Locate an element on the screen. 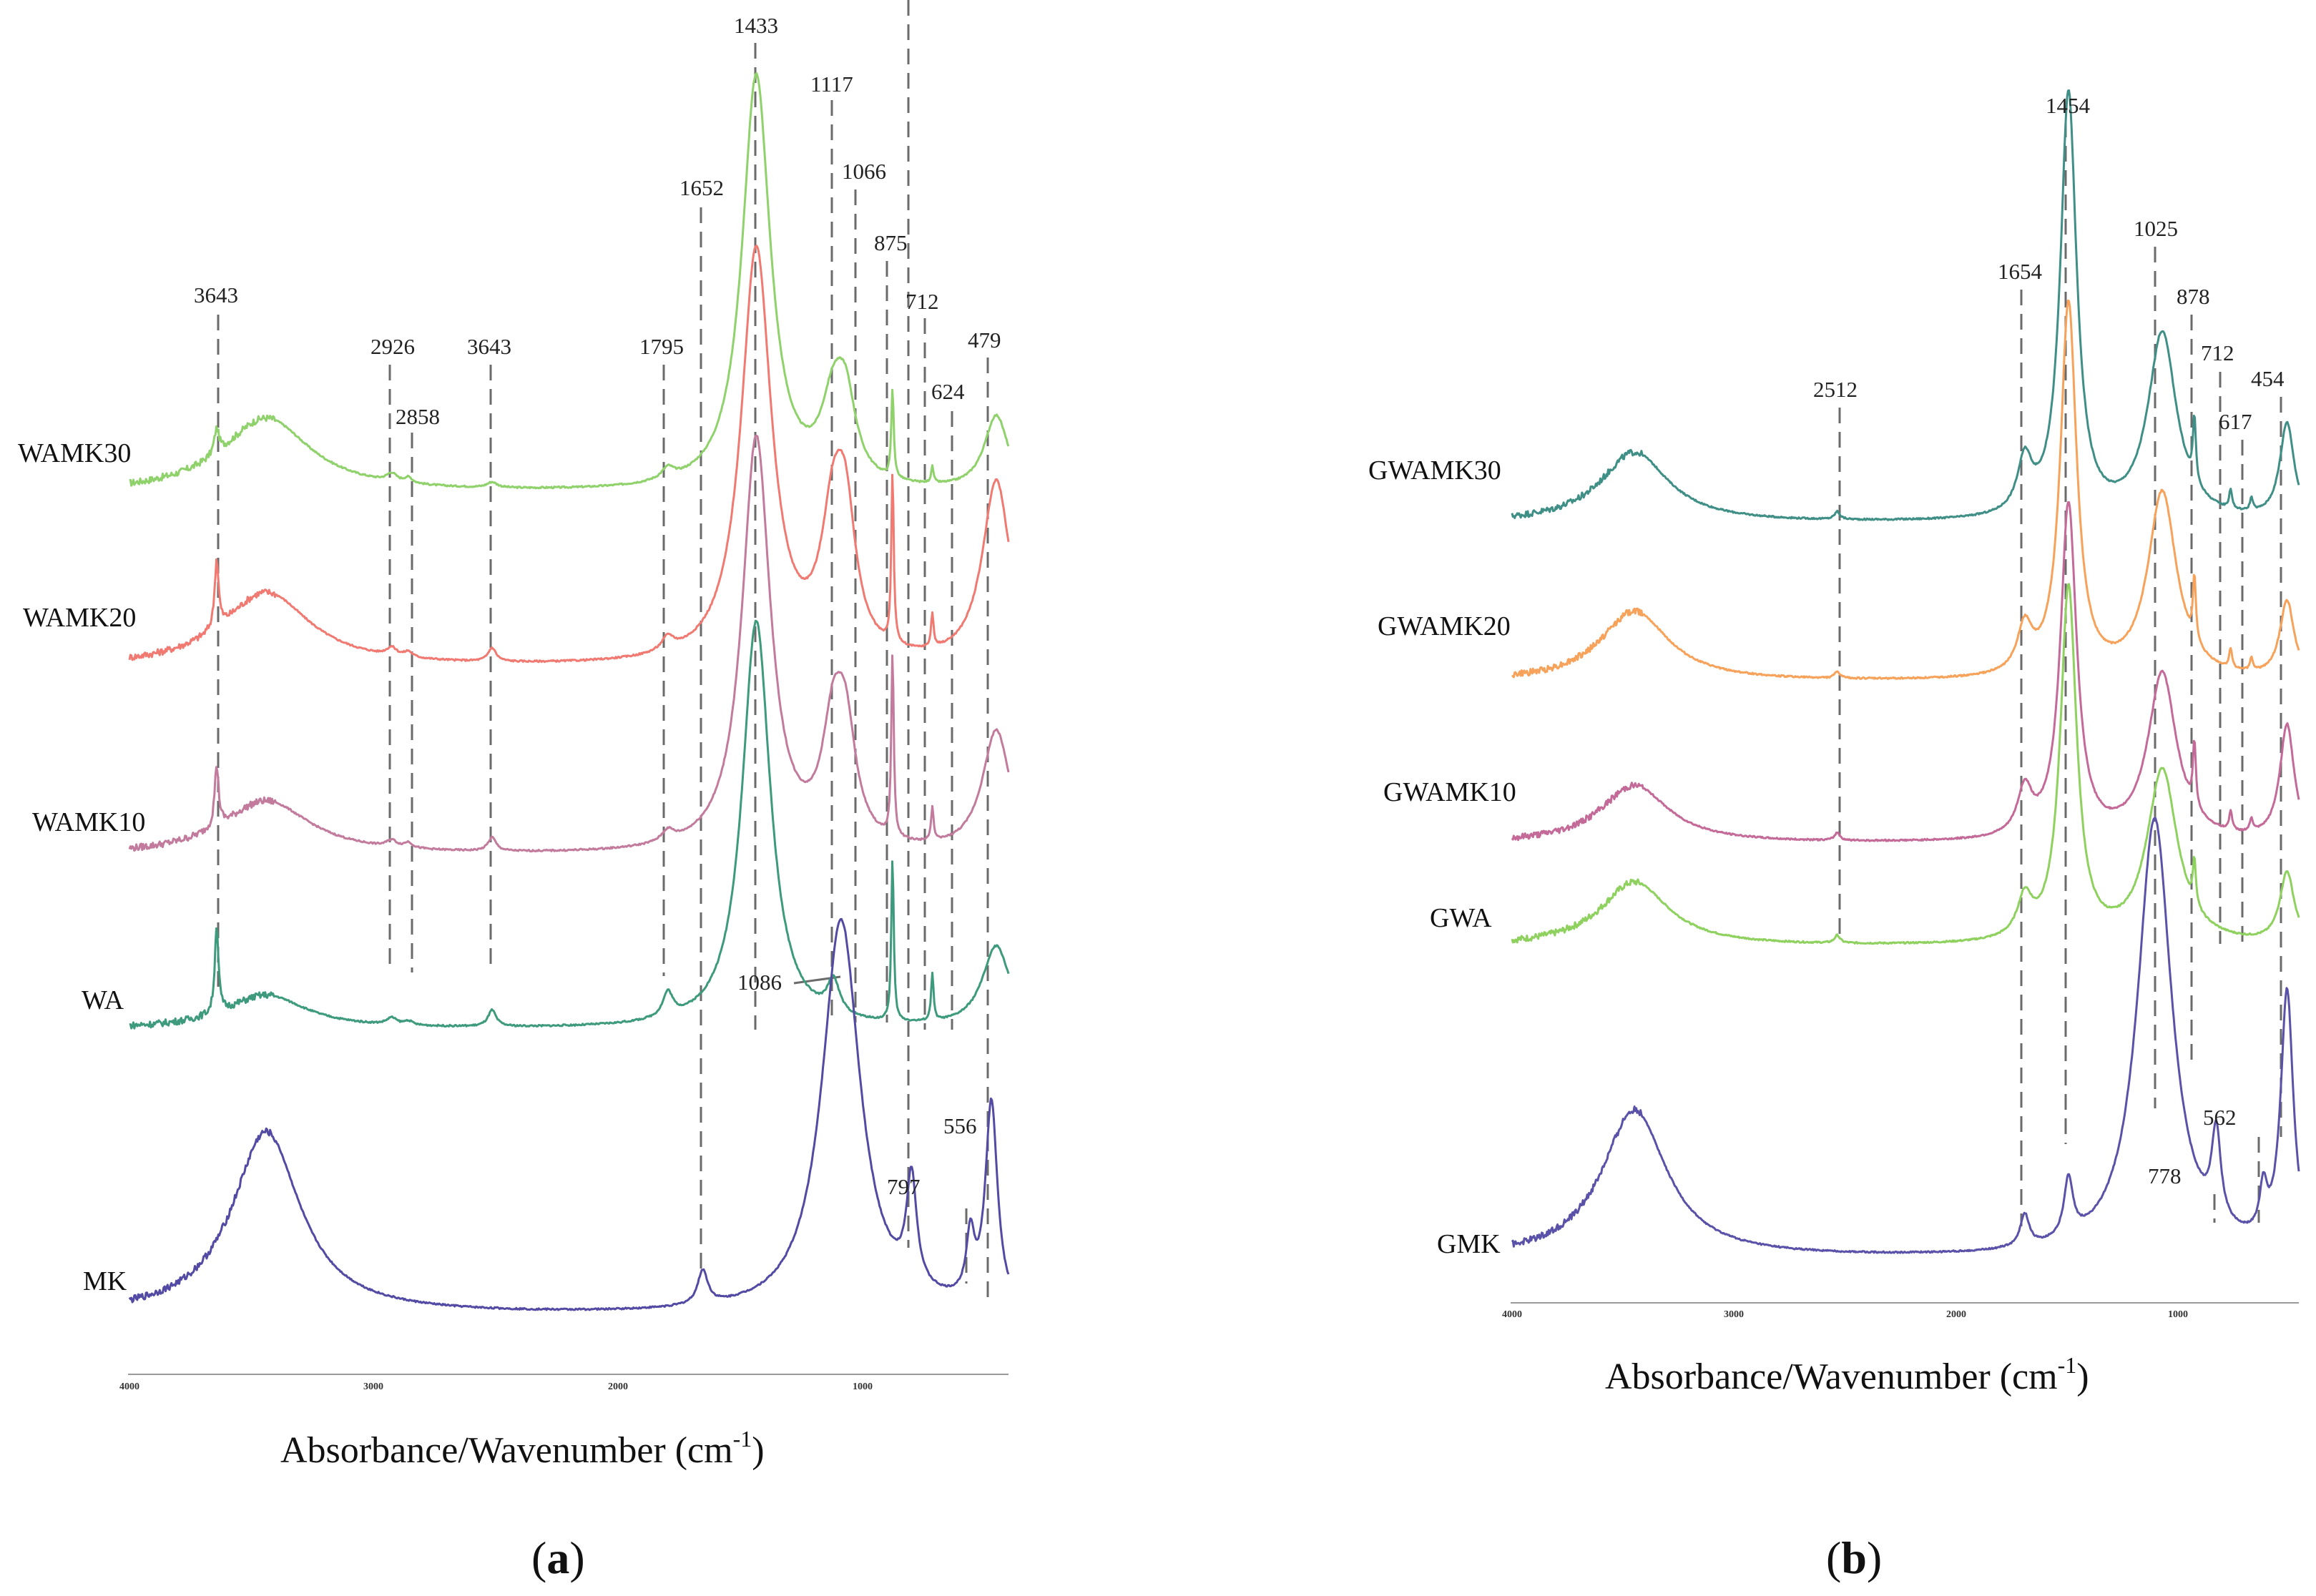 Image resolution: width=2316 pixels, height=1596 pixels. panel-b-xlabel-sup: -1 is located at coordinates (2067, 1365).